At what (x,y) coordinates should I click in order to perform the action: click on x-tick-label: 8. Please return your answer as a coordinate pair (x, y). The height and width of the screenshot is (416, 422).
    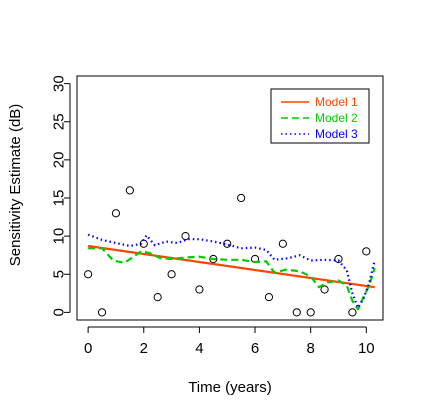
    Looking at the image, I should click on (311, 348).